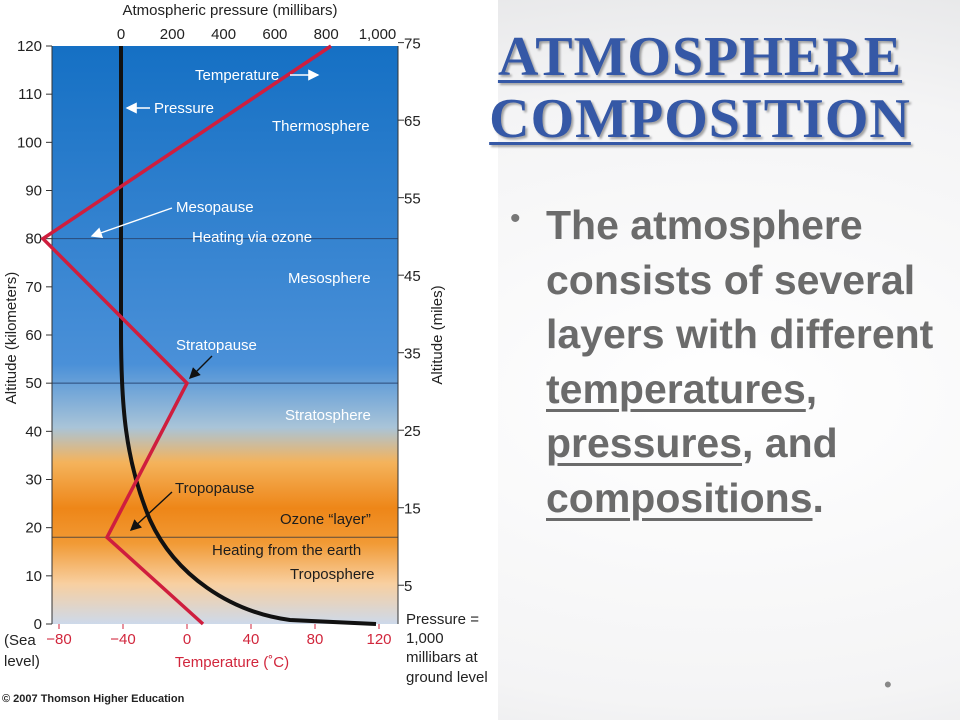  I want to click on slide-title-line-1: ATMOSPHERE, so click(700, 57).